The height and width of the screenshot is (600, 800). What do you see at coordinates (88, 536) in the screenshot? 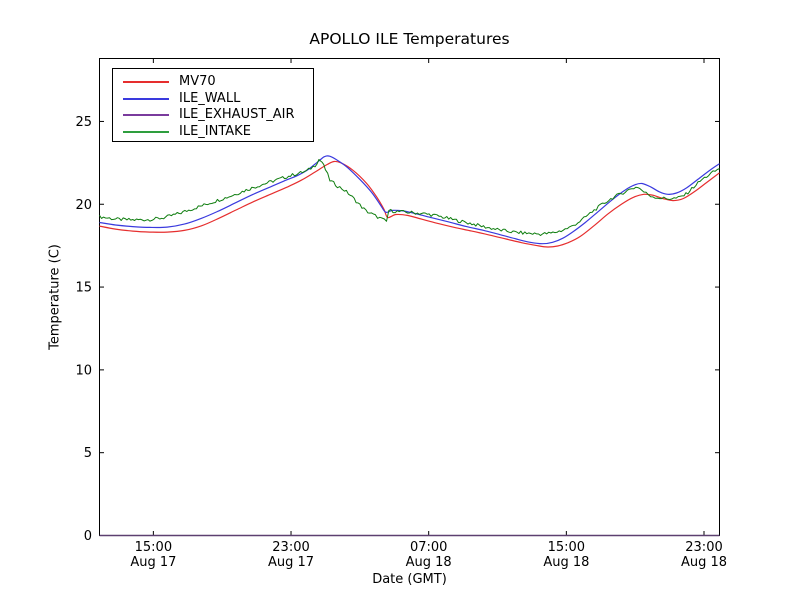
I see `y-tick-label: 0` at bounding box center [88, 536].